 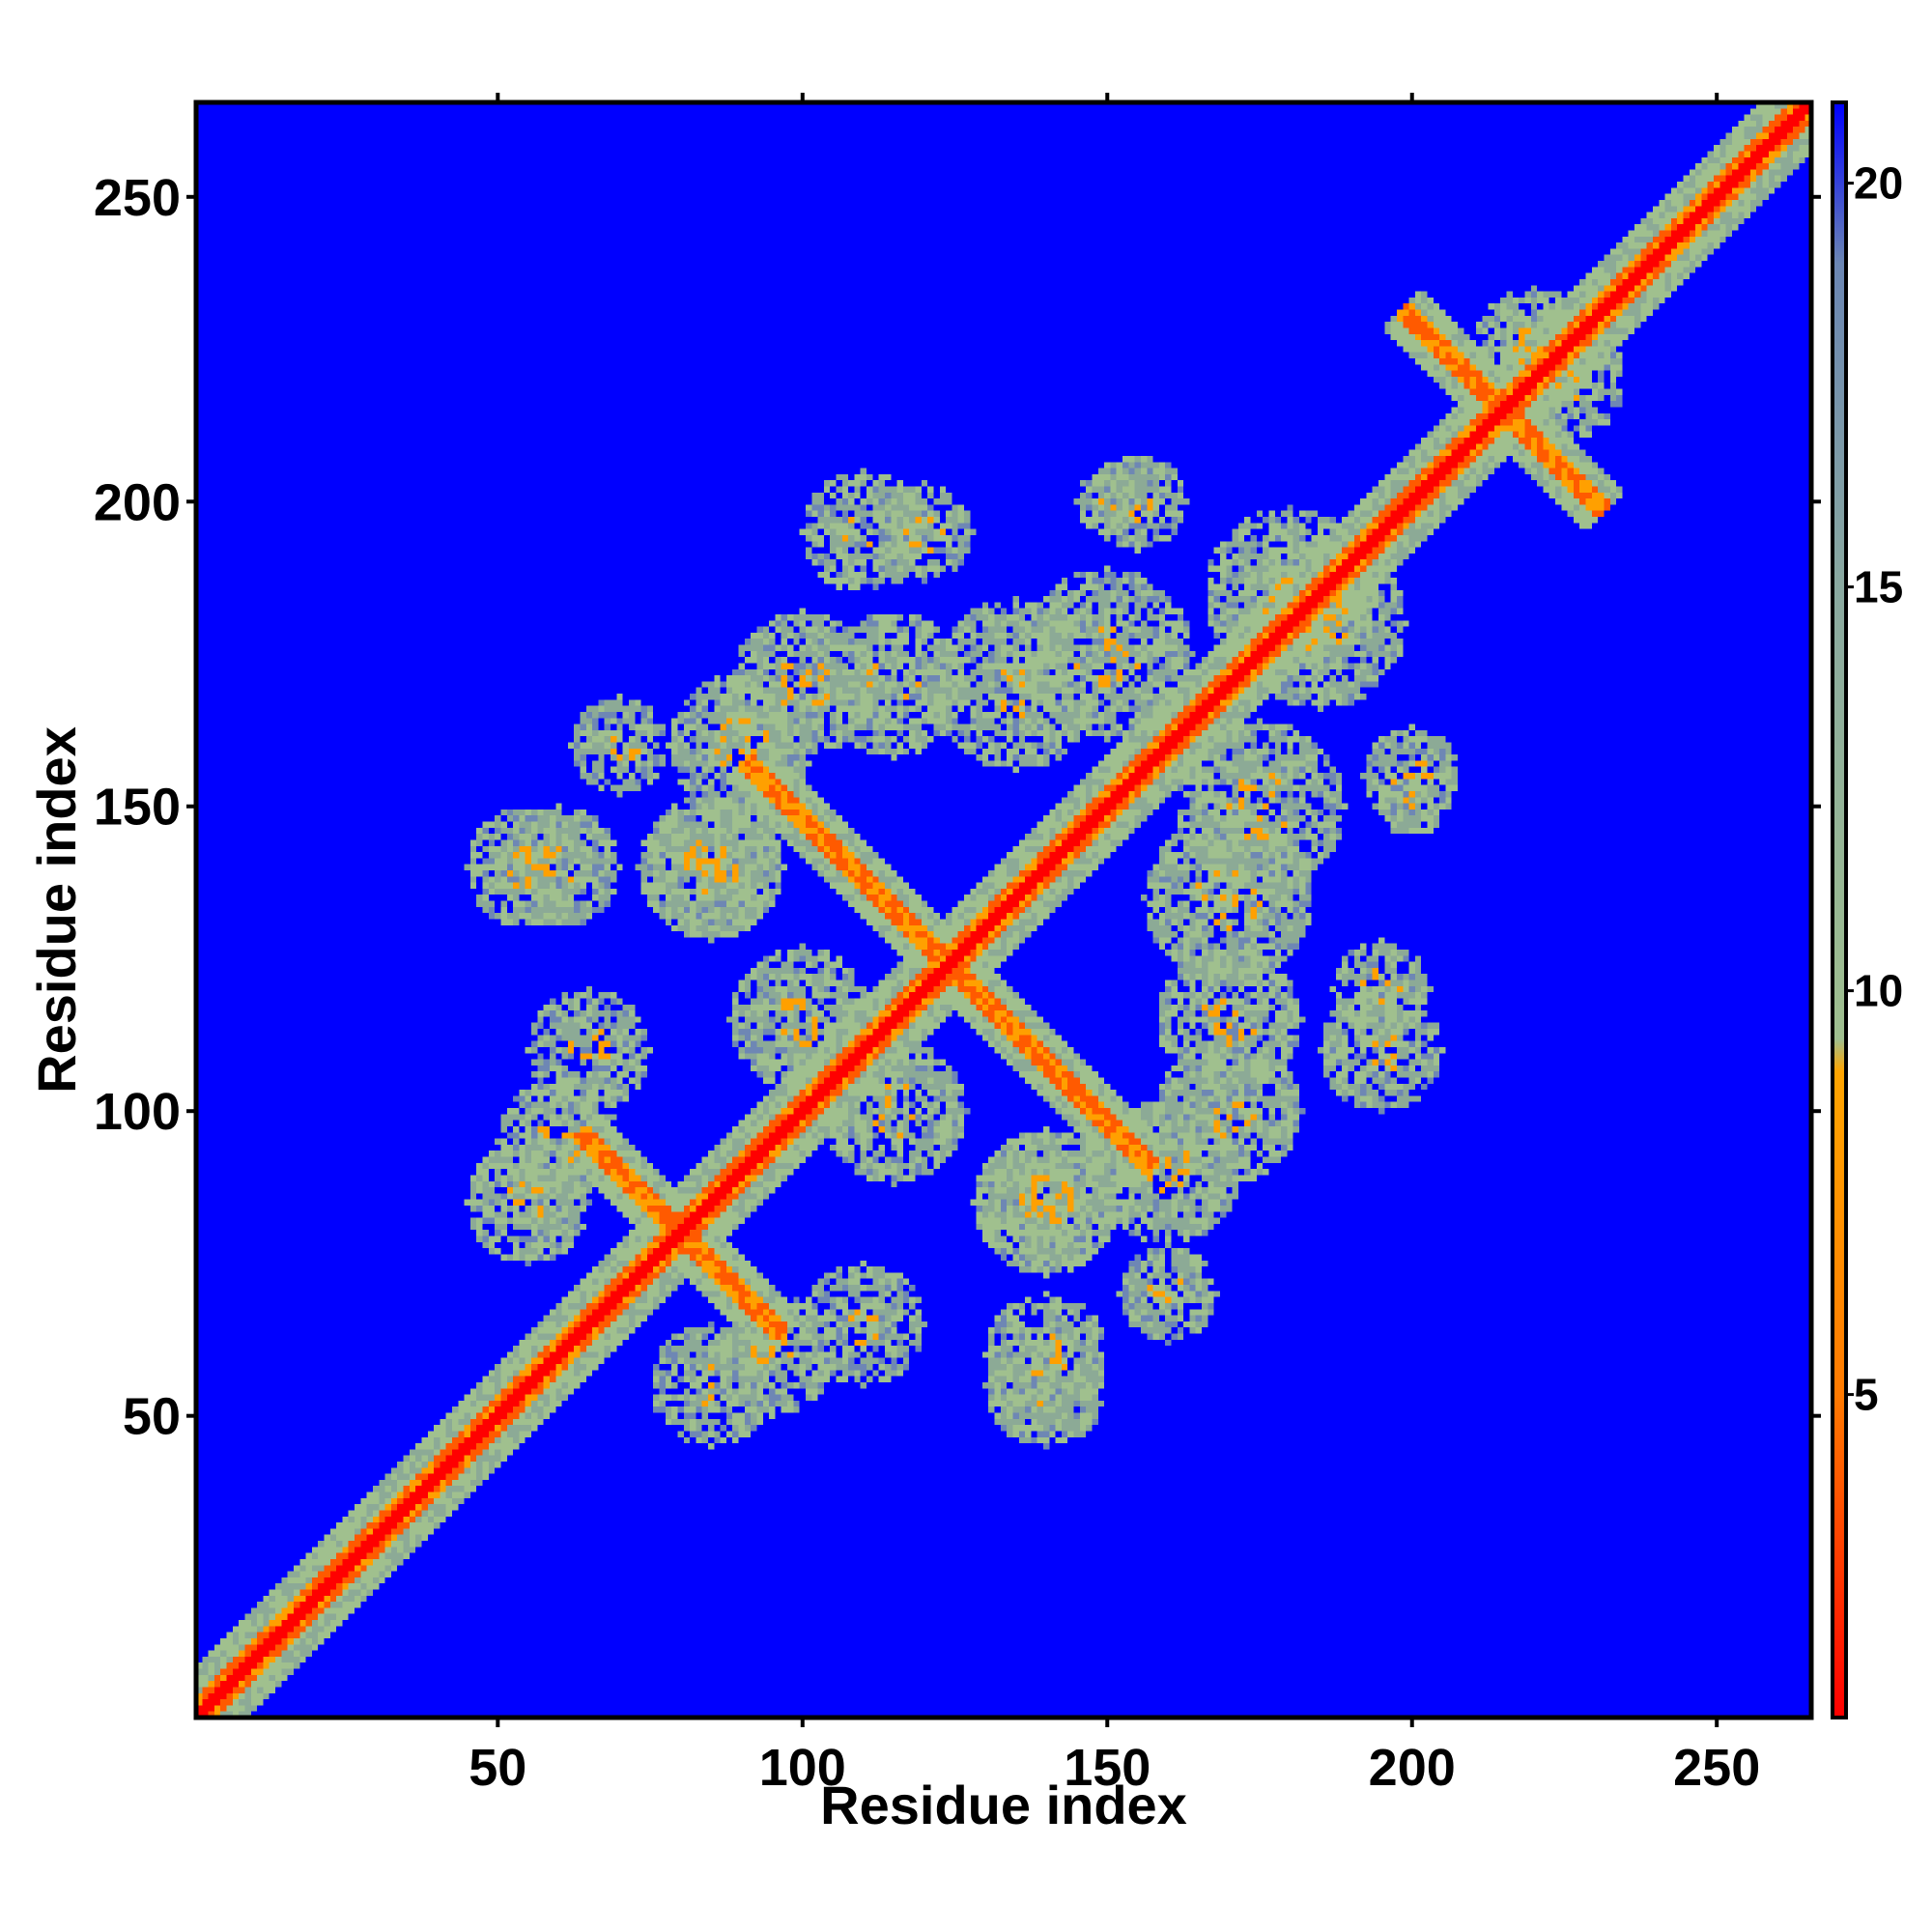 What do you see at coordinates (802, 1768) in the screenshot?
I see `x-tick-label: 100` at bounding box center [802, 1768].